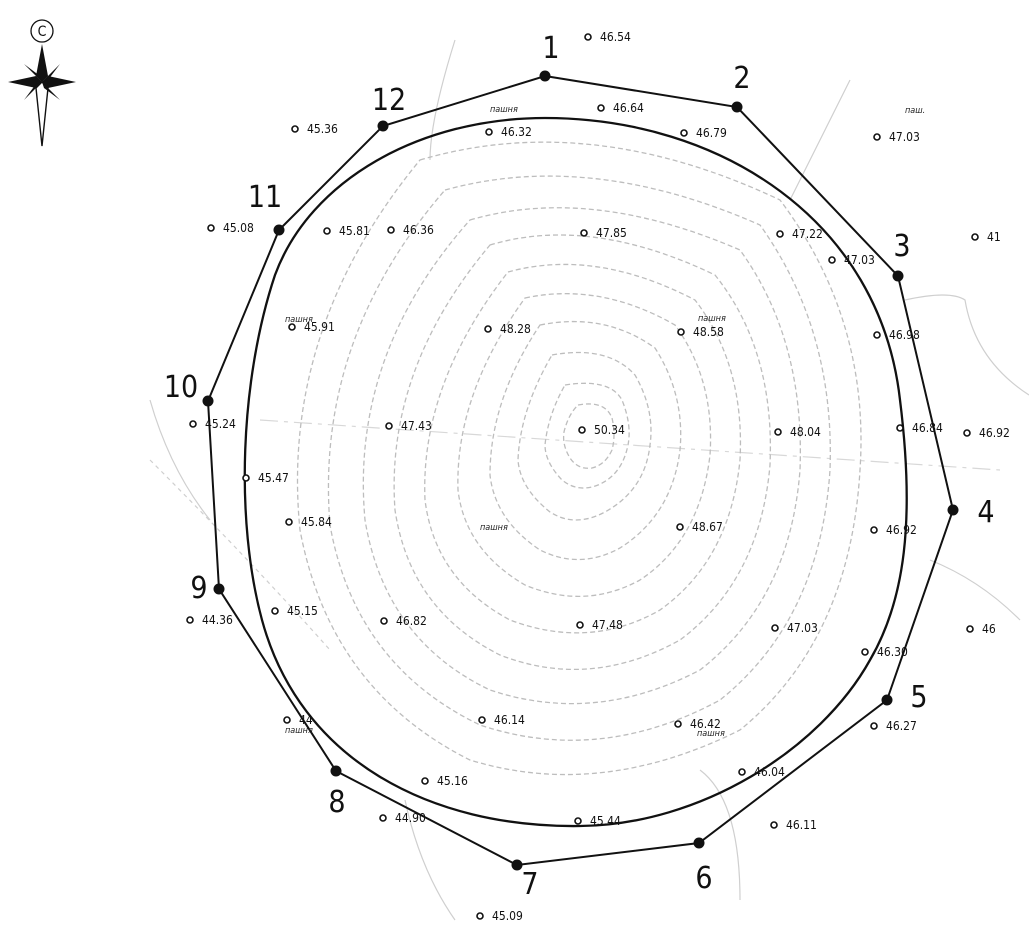 This screenshot has width=1029, height=926. I want to click on vertex-number: 10, so click(181, 387).